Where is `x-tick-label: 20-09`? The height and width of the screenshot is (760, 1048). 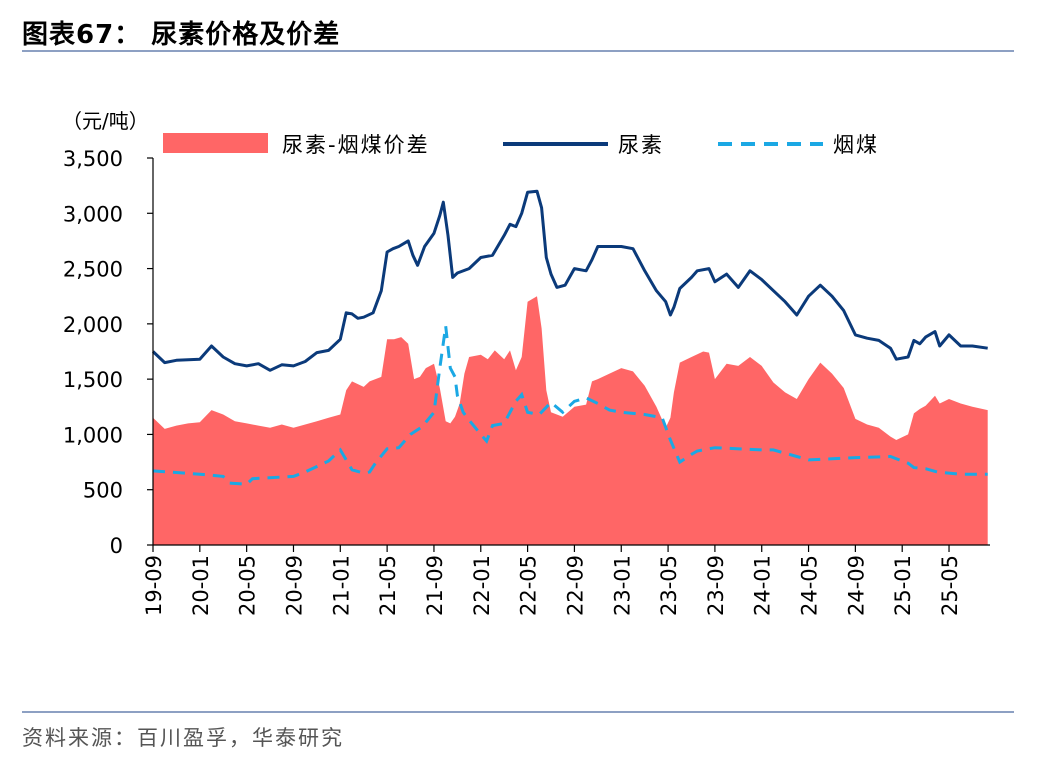 x-tick-label: 20-09 is located at coordinates (294, 585).